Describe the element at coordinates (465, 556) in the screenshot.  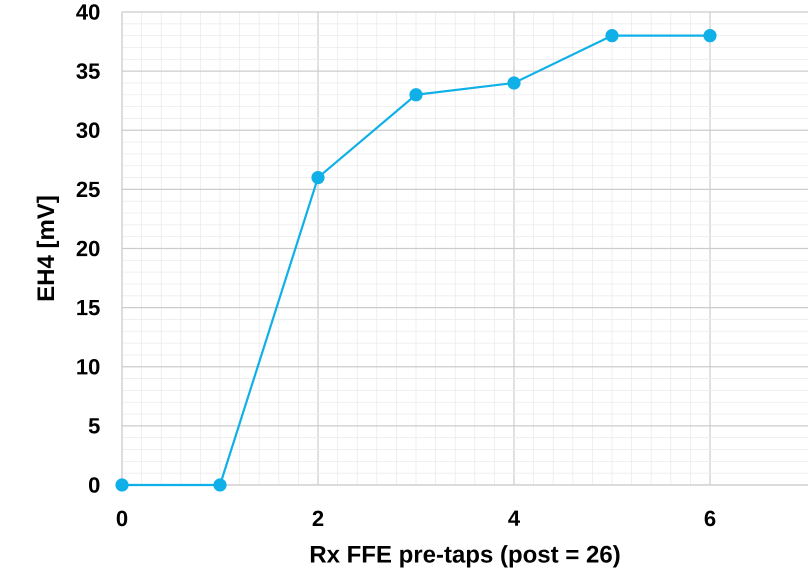
I see `x-axis-title: Rx FFE pre-taps (post = 26)` at that location.